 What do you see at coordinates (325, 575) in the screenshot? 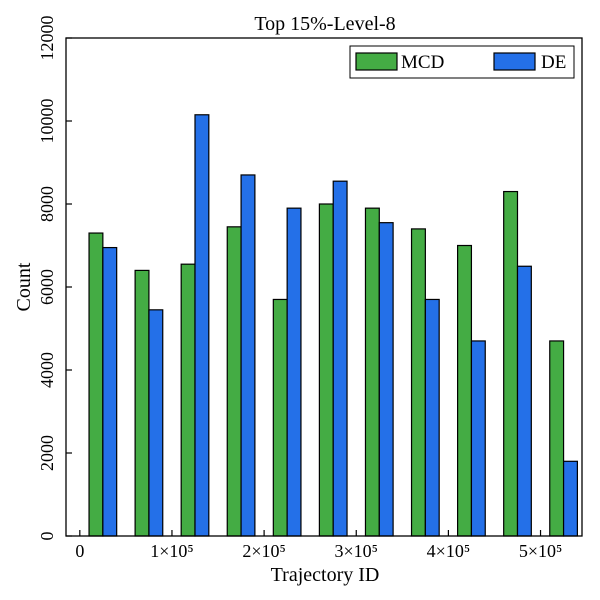
I see `x-axis-label: Trajectory ID` at bounding box center [325, 575].